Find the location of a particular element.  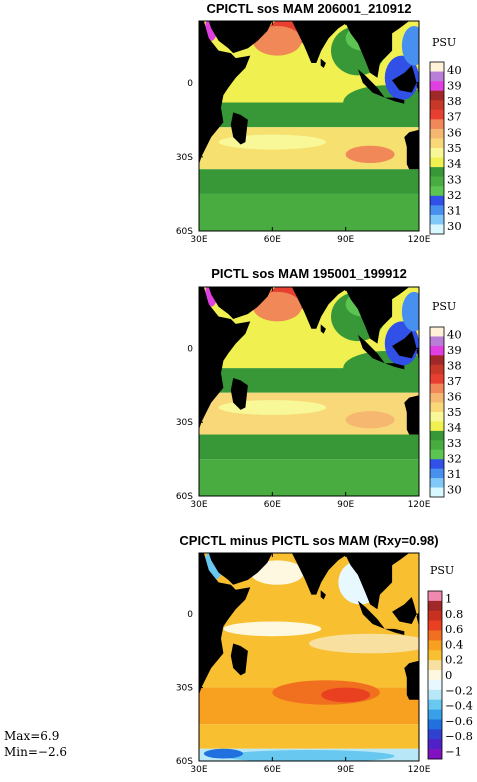

colorbar-label: 0.8 is located at coordinates (454, 614).